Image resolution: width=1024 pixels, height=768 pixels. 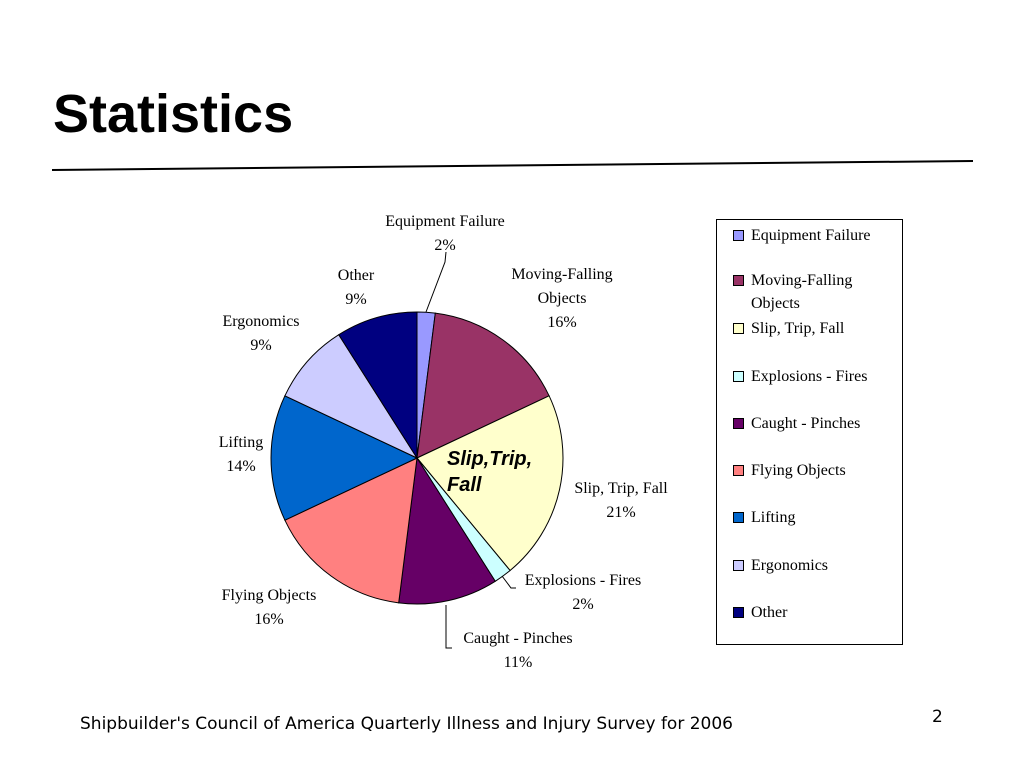 I want to click on data-label-other: Other 9%, so click(x=356, y=287).